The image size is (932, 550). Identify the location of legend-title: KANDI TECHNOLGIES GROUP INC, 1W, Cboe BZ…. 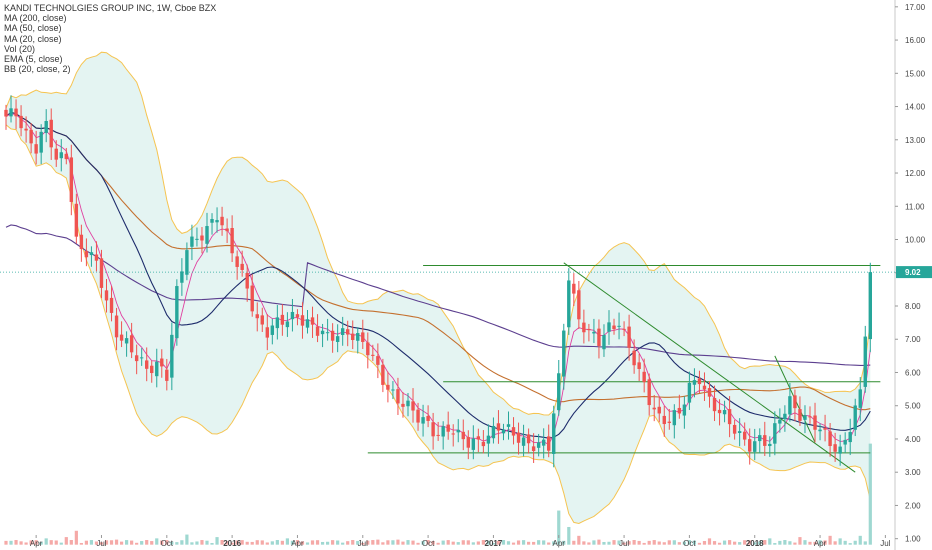
(110, 8).